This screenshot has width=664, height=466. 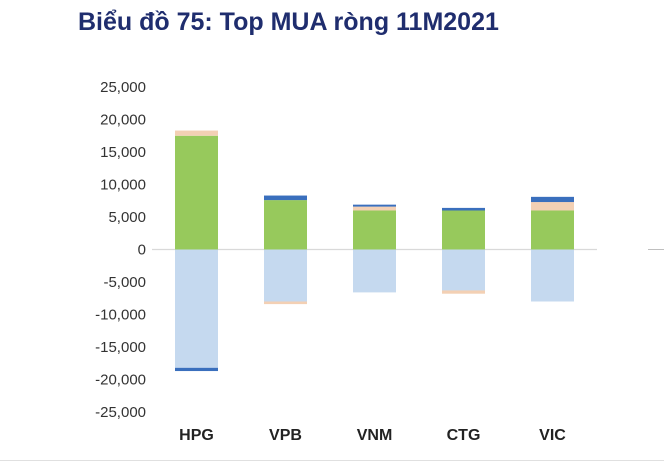 What do you see at coordinates (127, 217) in the screenshot?
I see `y-tick-label: 5,000` at bounding box center [127, 217].